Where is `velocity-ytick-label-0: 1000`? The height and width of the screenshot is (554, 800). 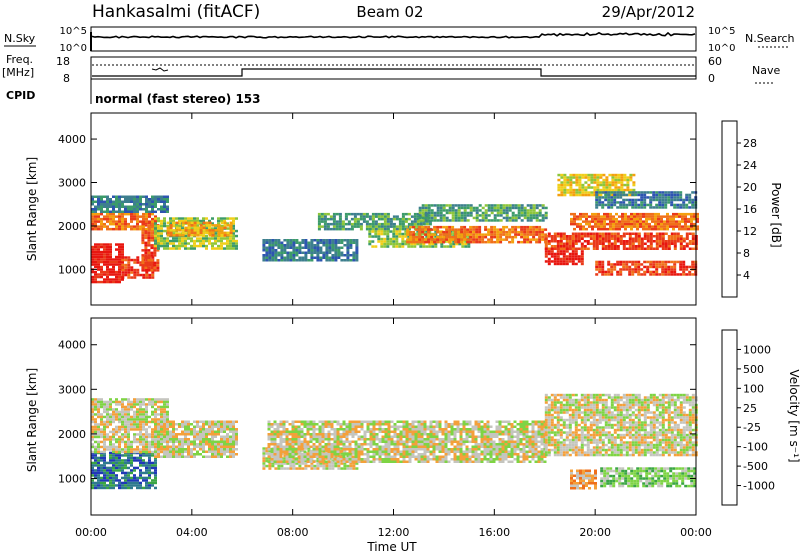
velocity-ytick-label-0: 1000 is located at coordinates (72, 478).